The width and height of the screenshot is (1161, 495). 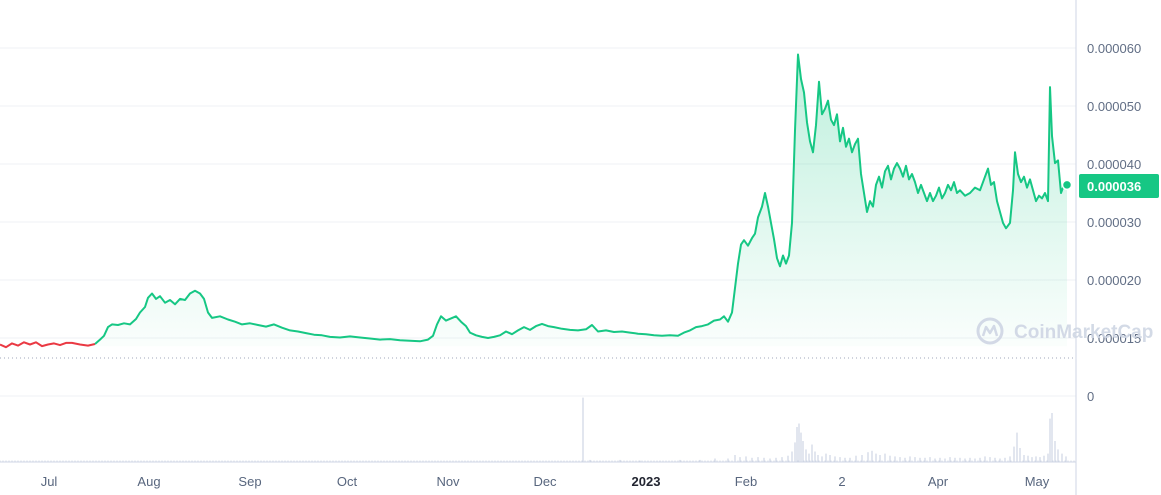 I want to click on y-tick-label: 0.000030, so click(x=1114, y=222).